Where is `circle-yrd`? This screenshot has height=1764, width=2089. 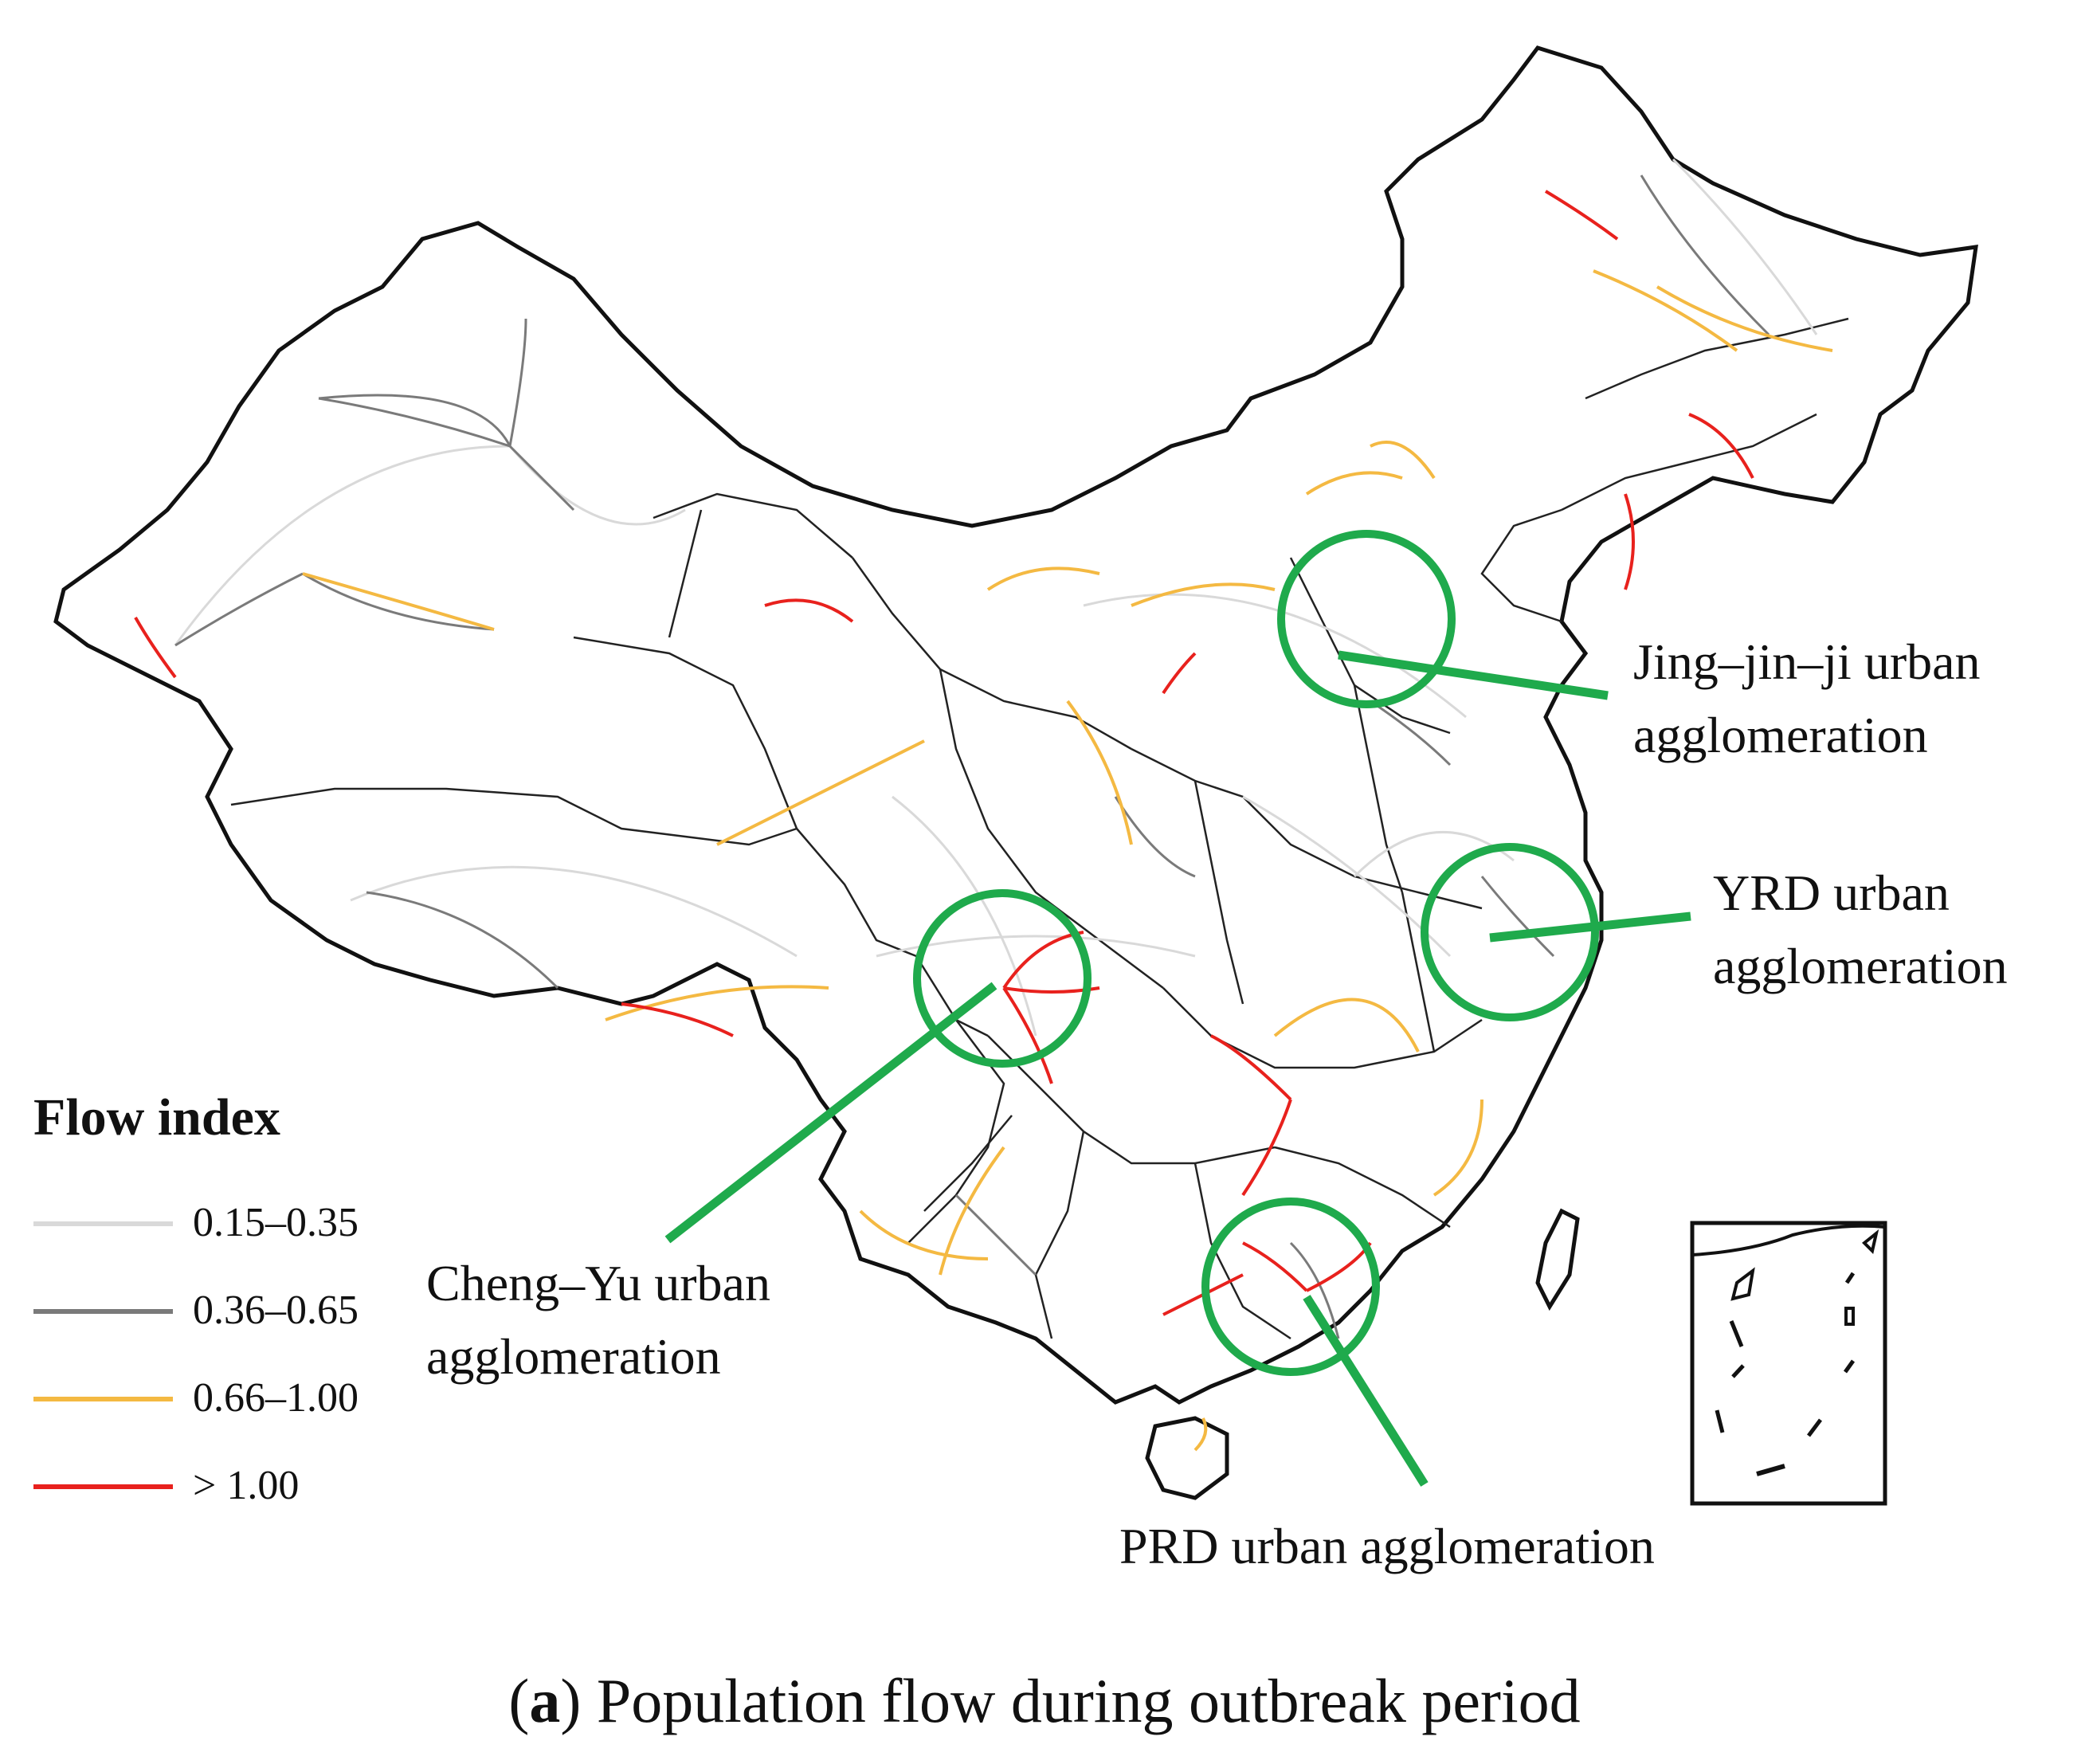 circle-yrd is located at coordinates (1510, 932).